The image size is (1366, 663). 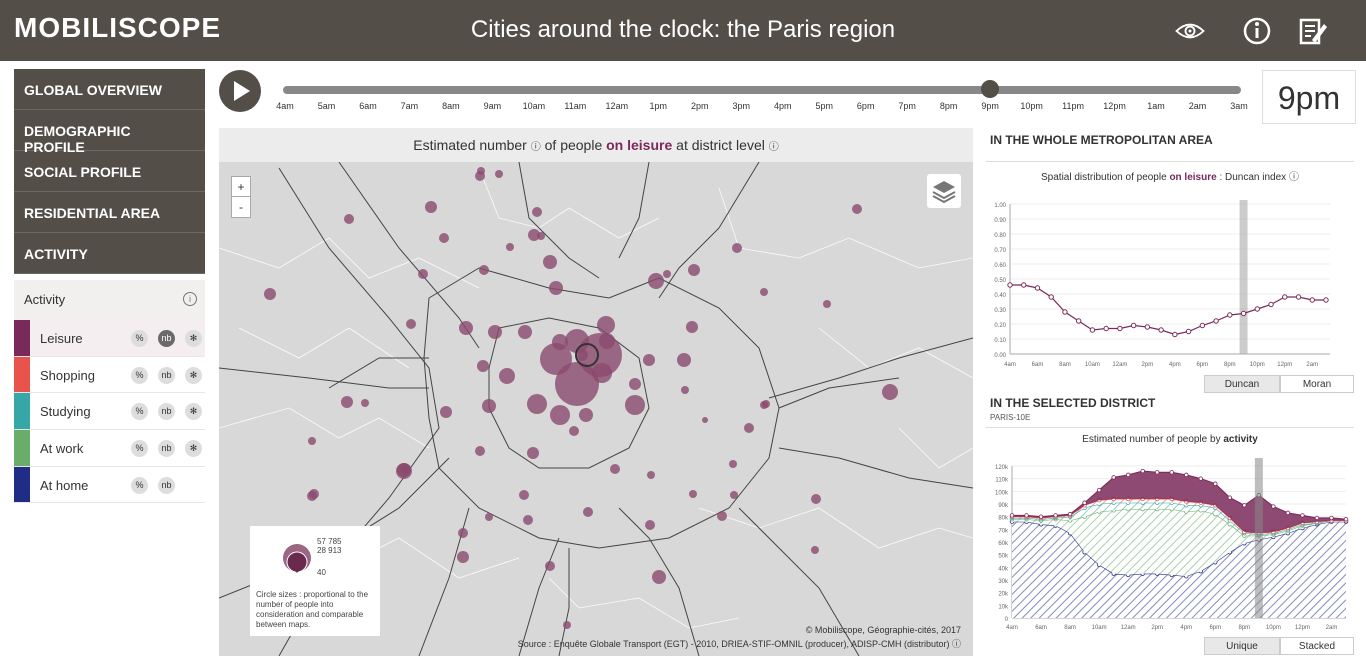 What do you see at coordinates (824, 106) in the screenshot?
I see `time-tick-label: 5pm` at bounding box center [824, 106].